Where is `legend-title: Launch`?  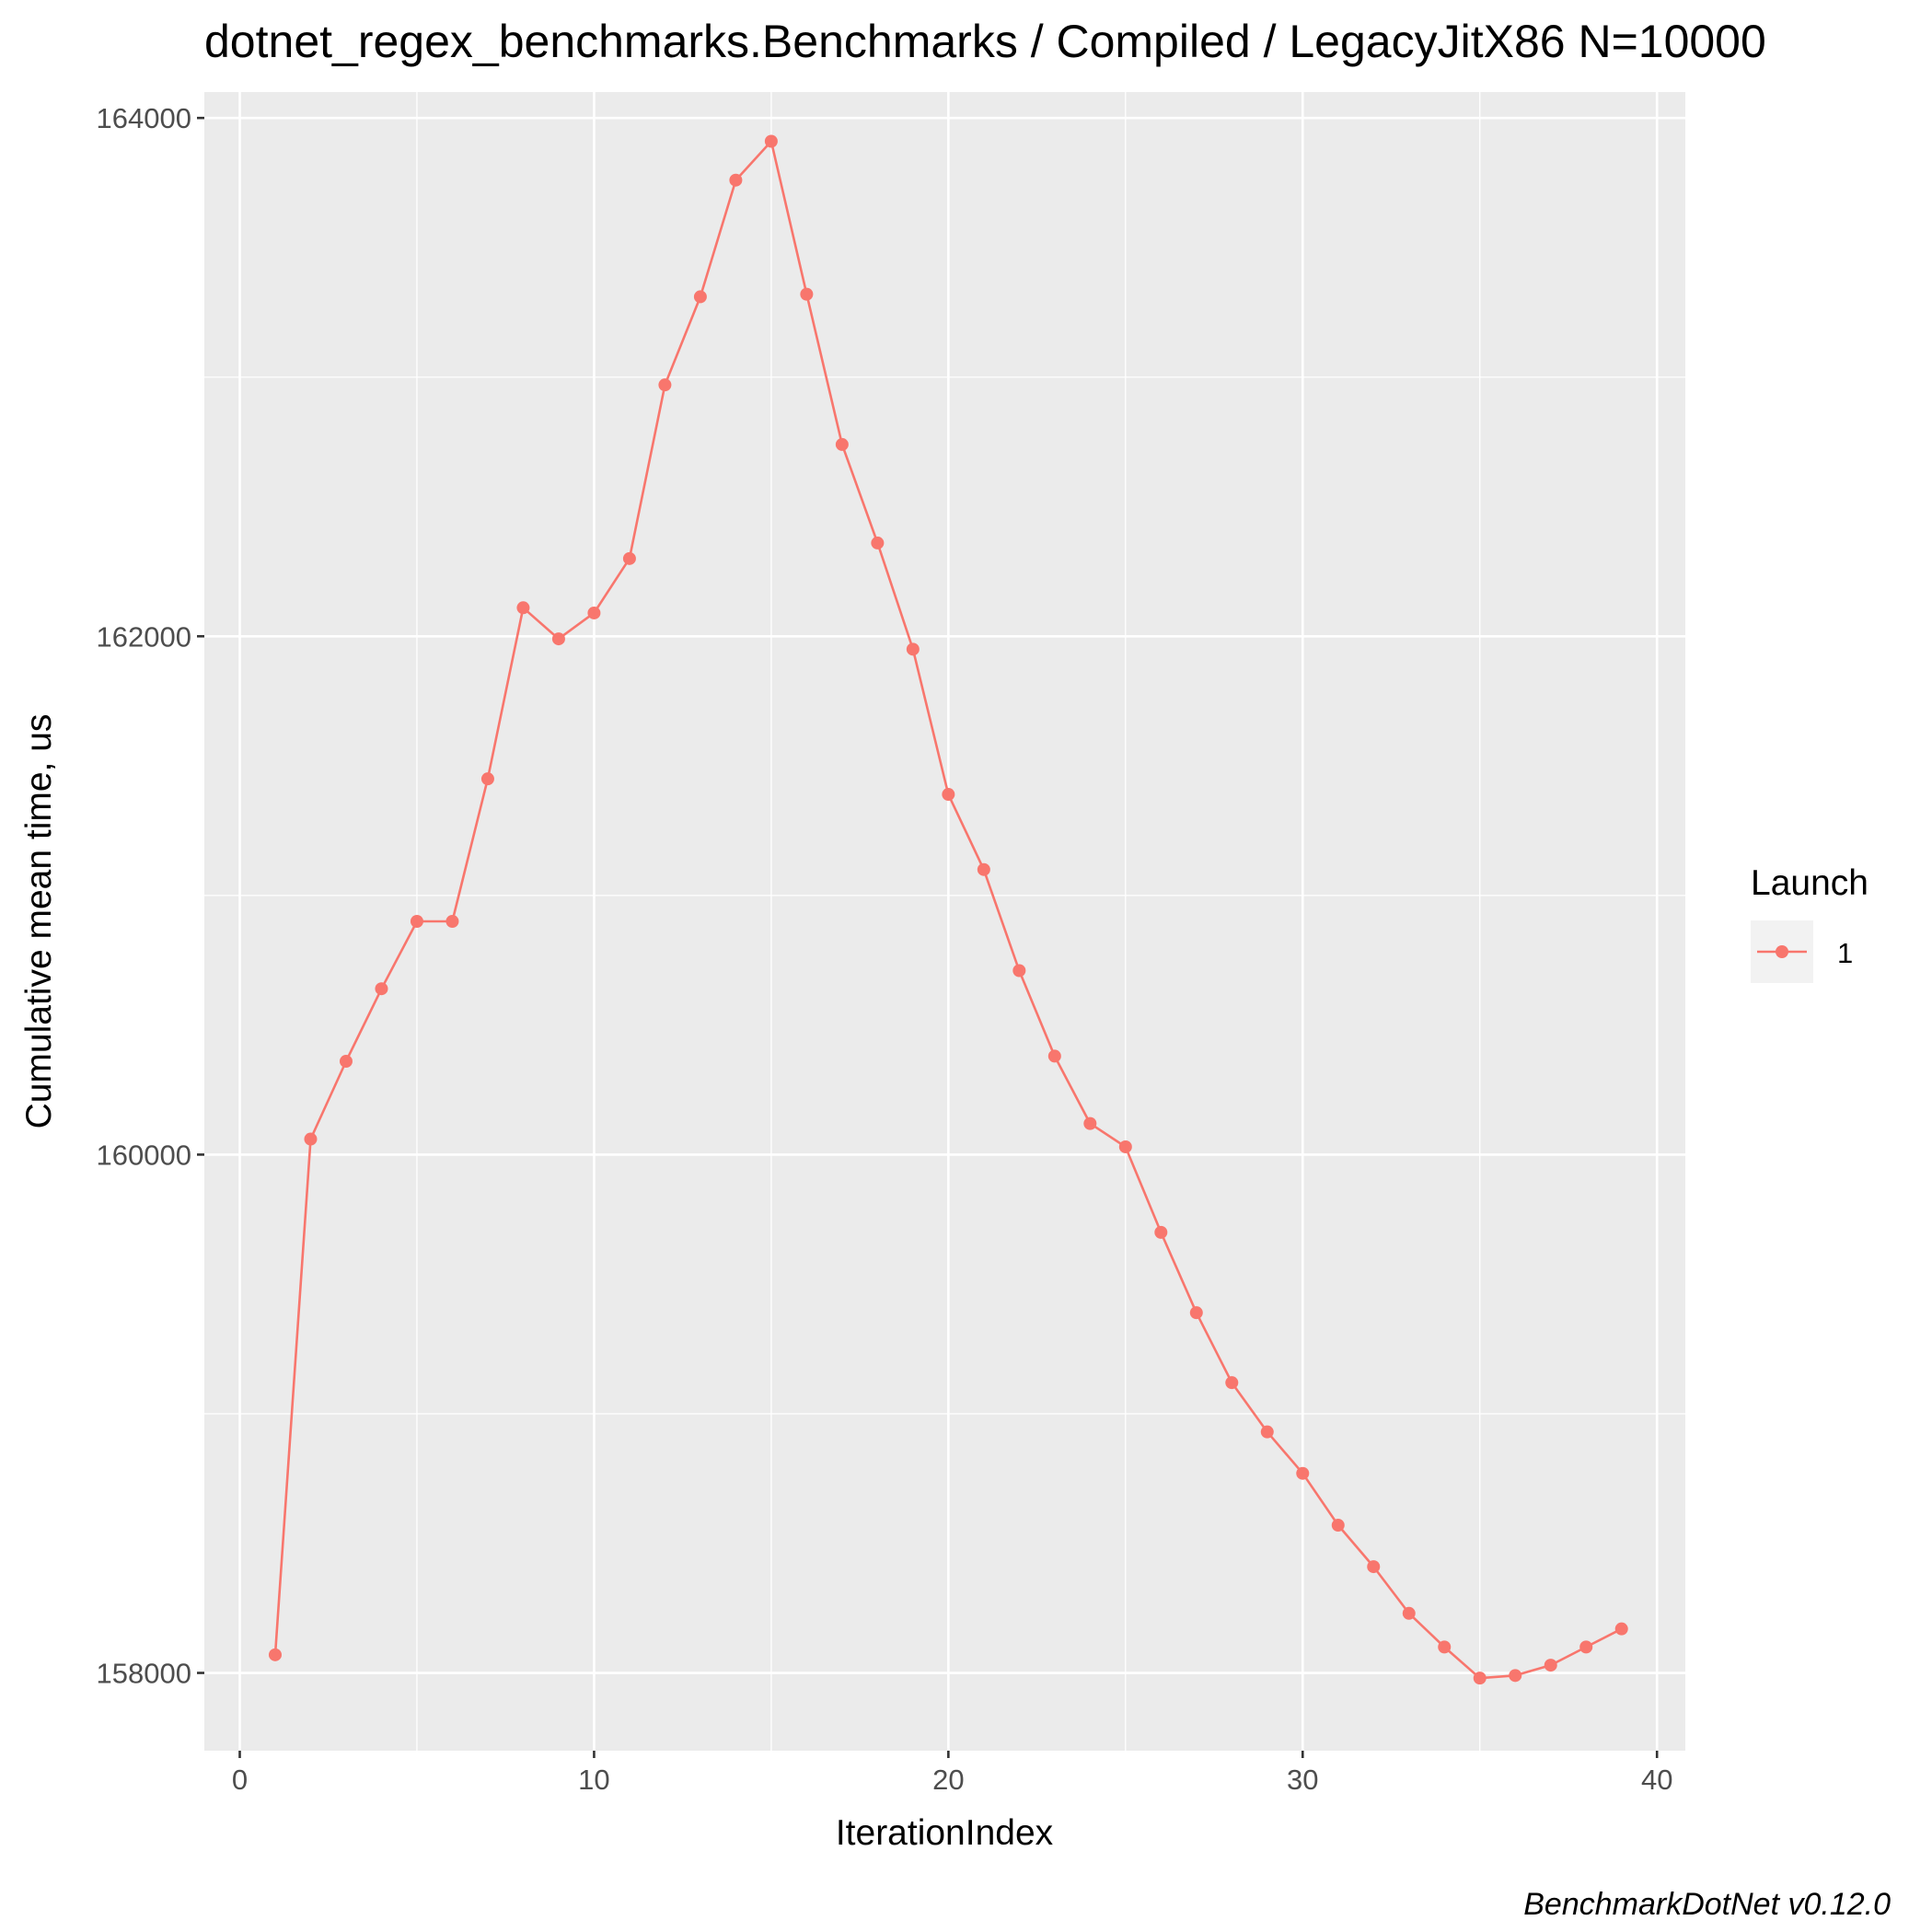 legend-title: Launch is located at coordinates (1810, 883).